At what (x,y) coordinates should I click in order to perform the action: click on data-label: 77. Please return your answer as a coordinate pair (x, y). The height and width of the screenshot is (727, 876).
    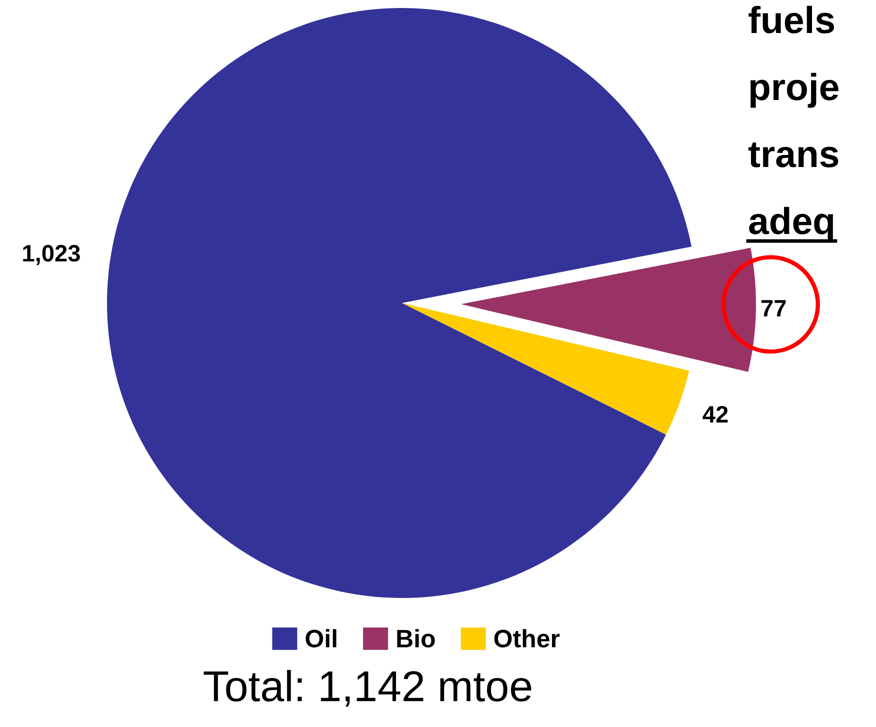
    Looking at the image, I should click on (774, 308).